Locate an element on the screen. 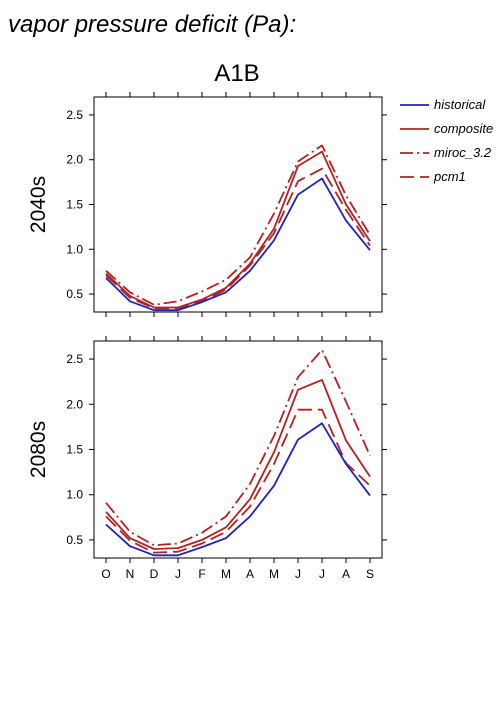 The height and width of the screenshot is (709, 501). x-tick-label: F is located at coordinates (201, 574).